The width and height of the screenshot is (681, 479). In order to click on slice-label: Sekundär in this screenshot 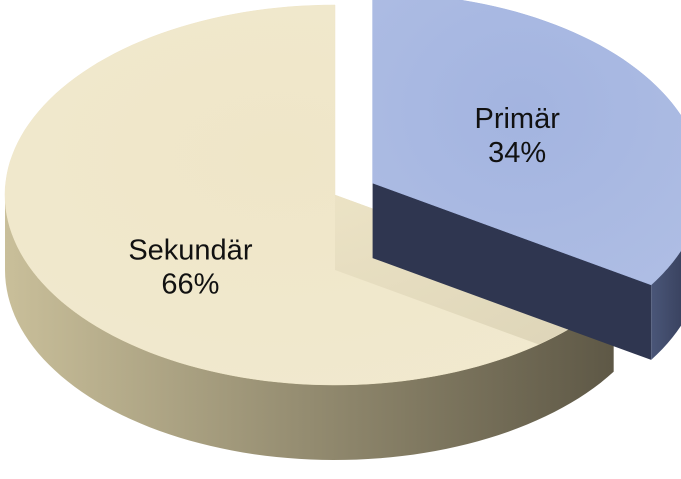, I will do `click(190, 250)`.